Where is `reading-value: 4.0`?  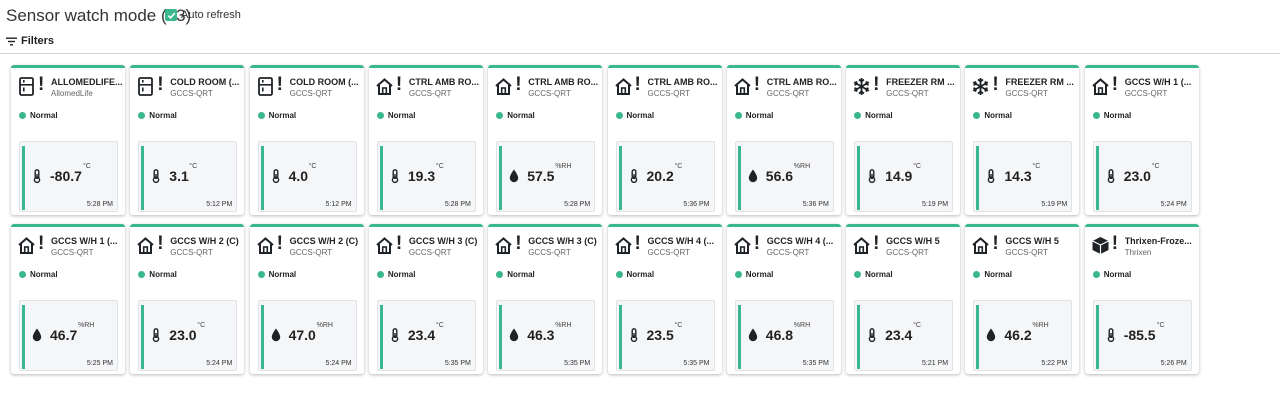 reading-value: 4.0 is located at coordinates (298, 176).